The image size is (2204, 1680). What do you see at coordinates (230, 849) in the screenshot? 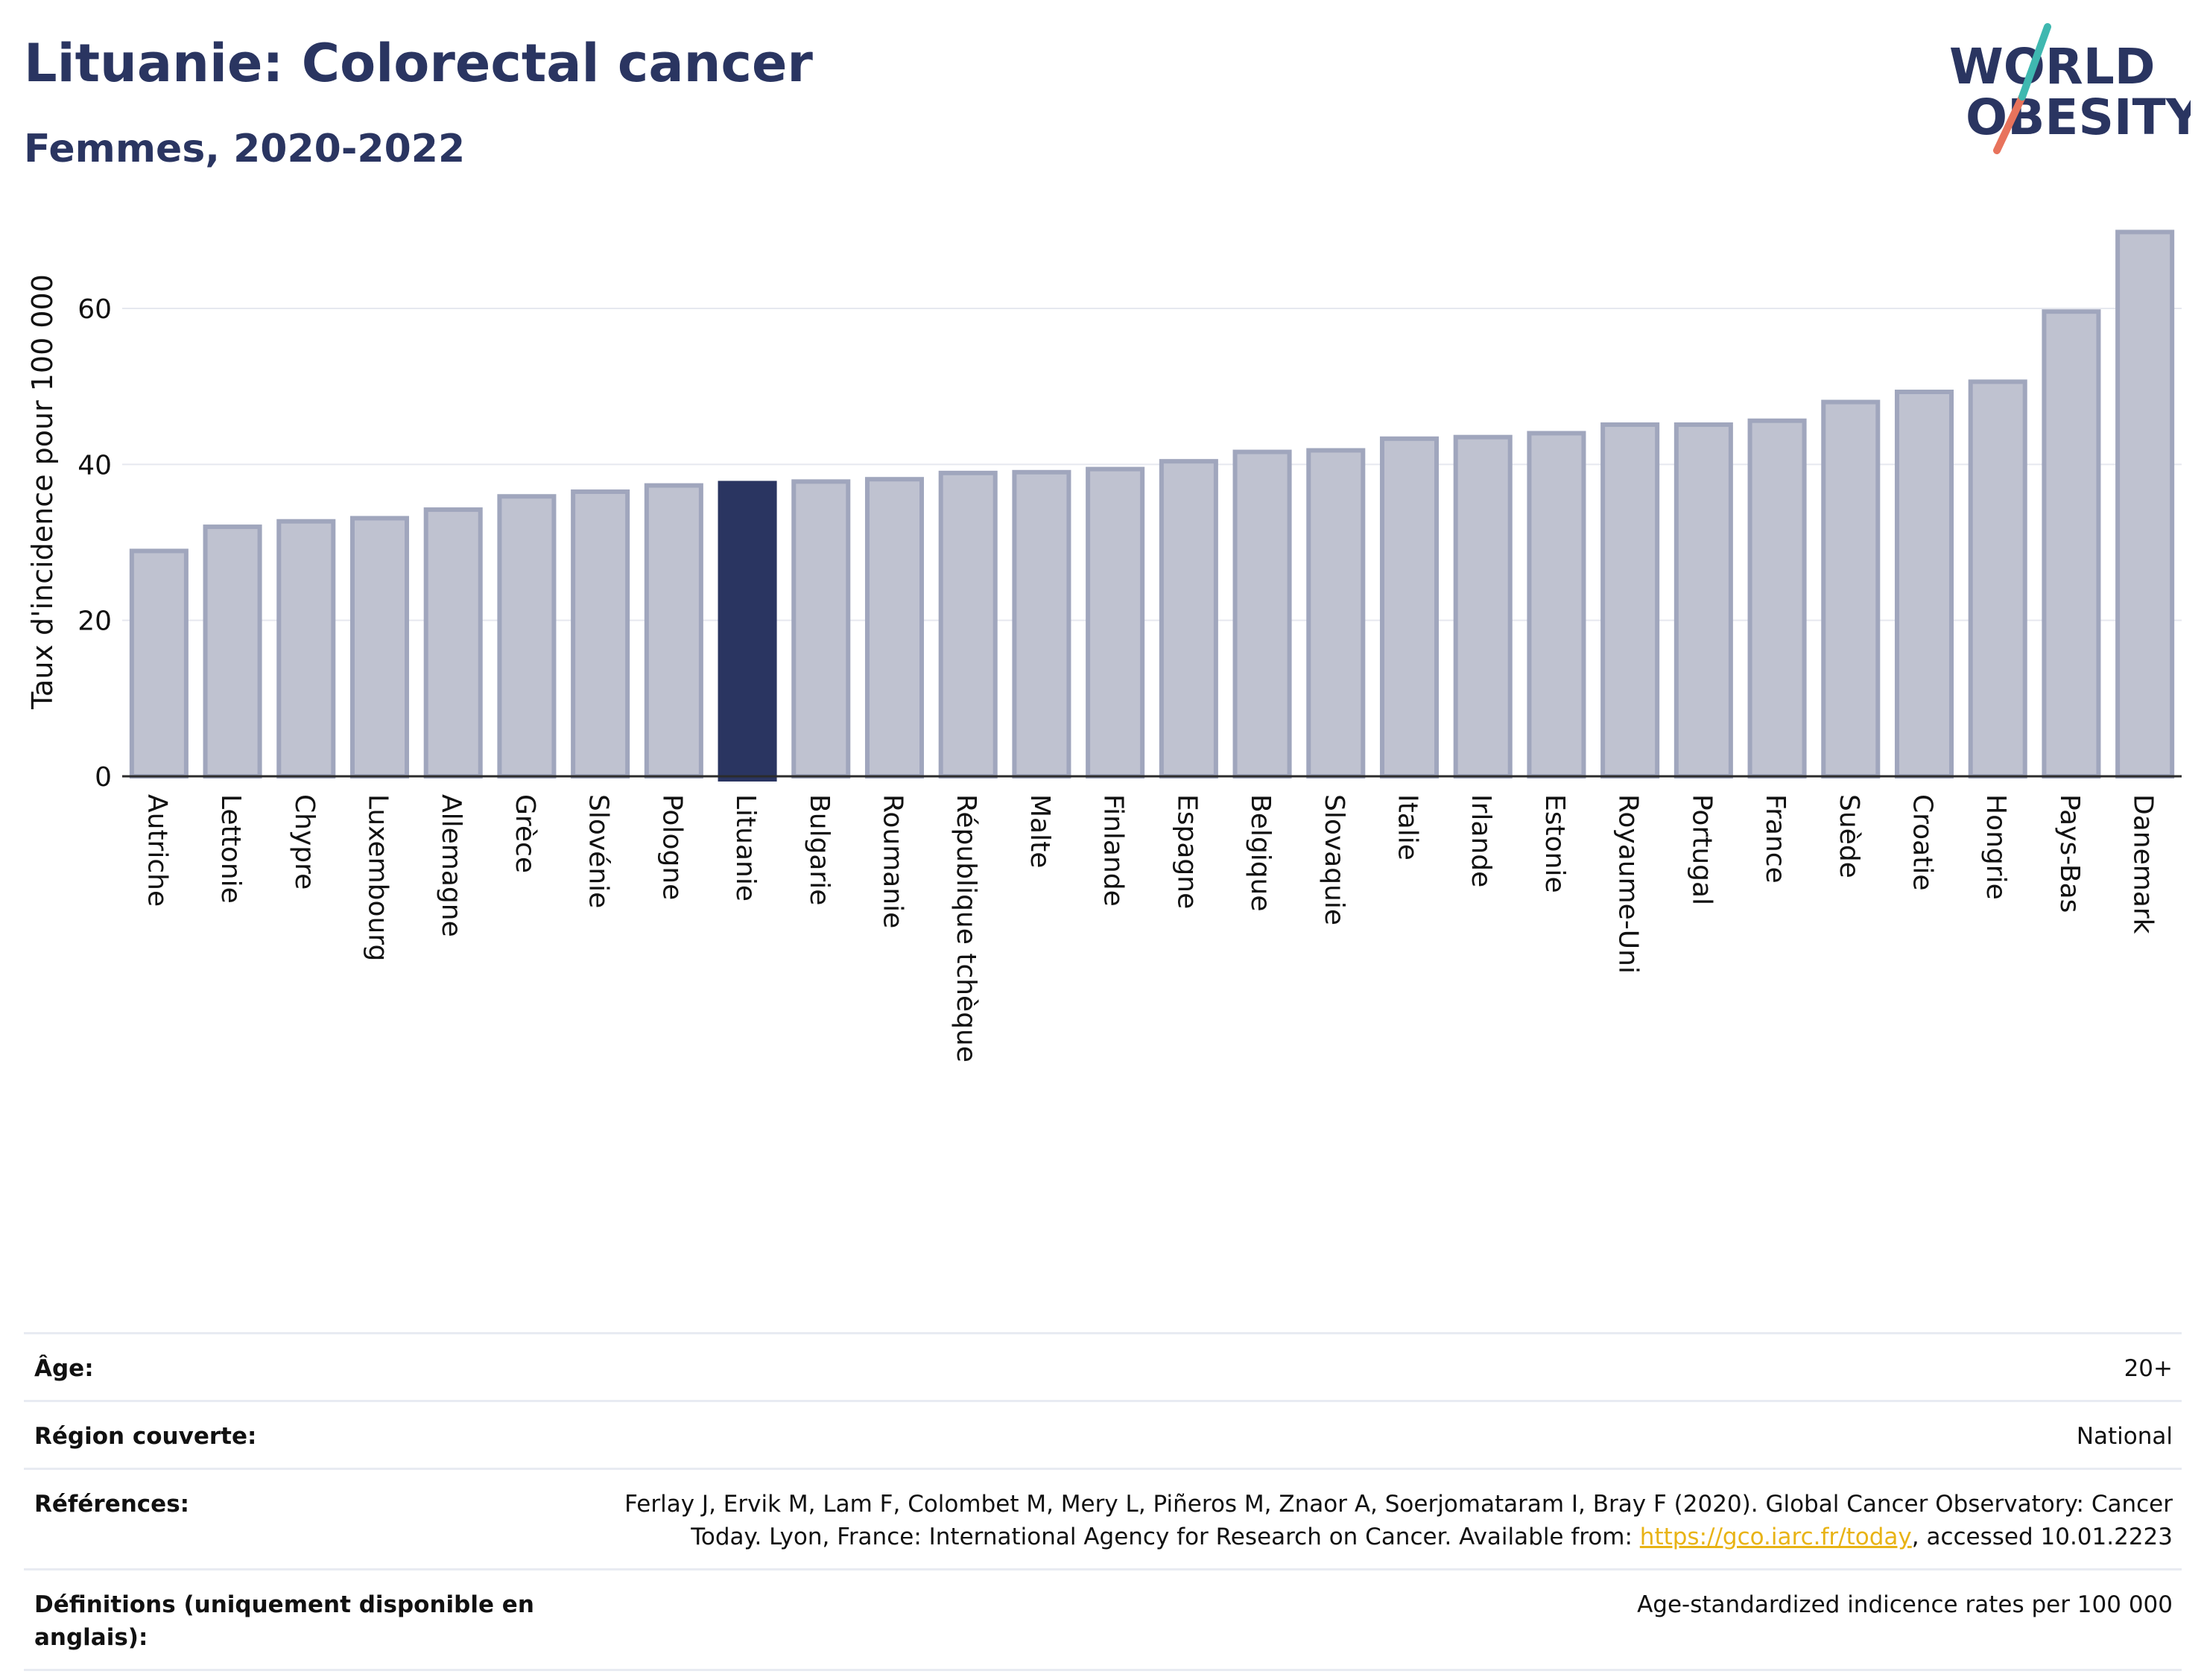
I see `x-tick-label: Lettonie` at bounding box center [230, 849].